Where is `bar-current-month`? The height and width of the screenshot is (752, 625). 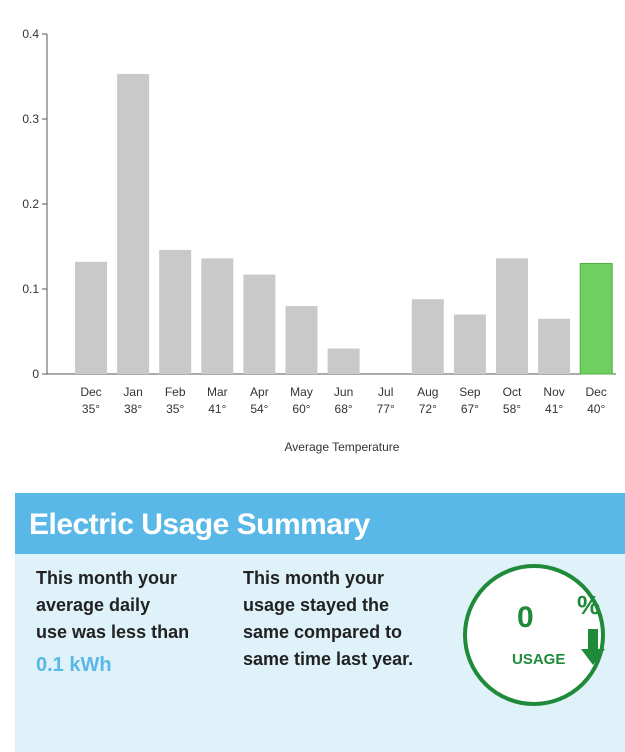 bar-current-month is located at coordinates (596, 319).